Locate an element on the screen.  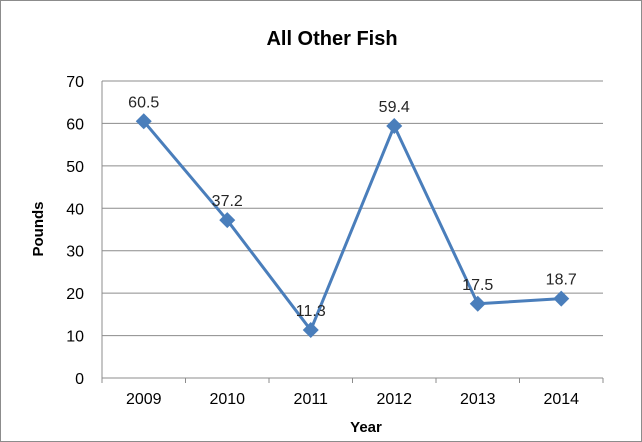
x-tick-label-2014: 2014 is located at coordinates (561, 399).